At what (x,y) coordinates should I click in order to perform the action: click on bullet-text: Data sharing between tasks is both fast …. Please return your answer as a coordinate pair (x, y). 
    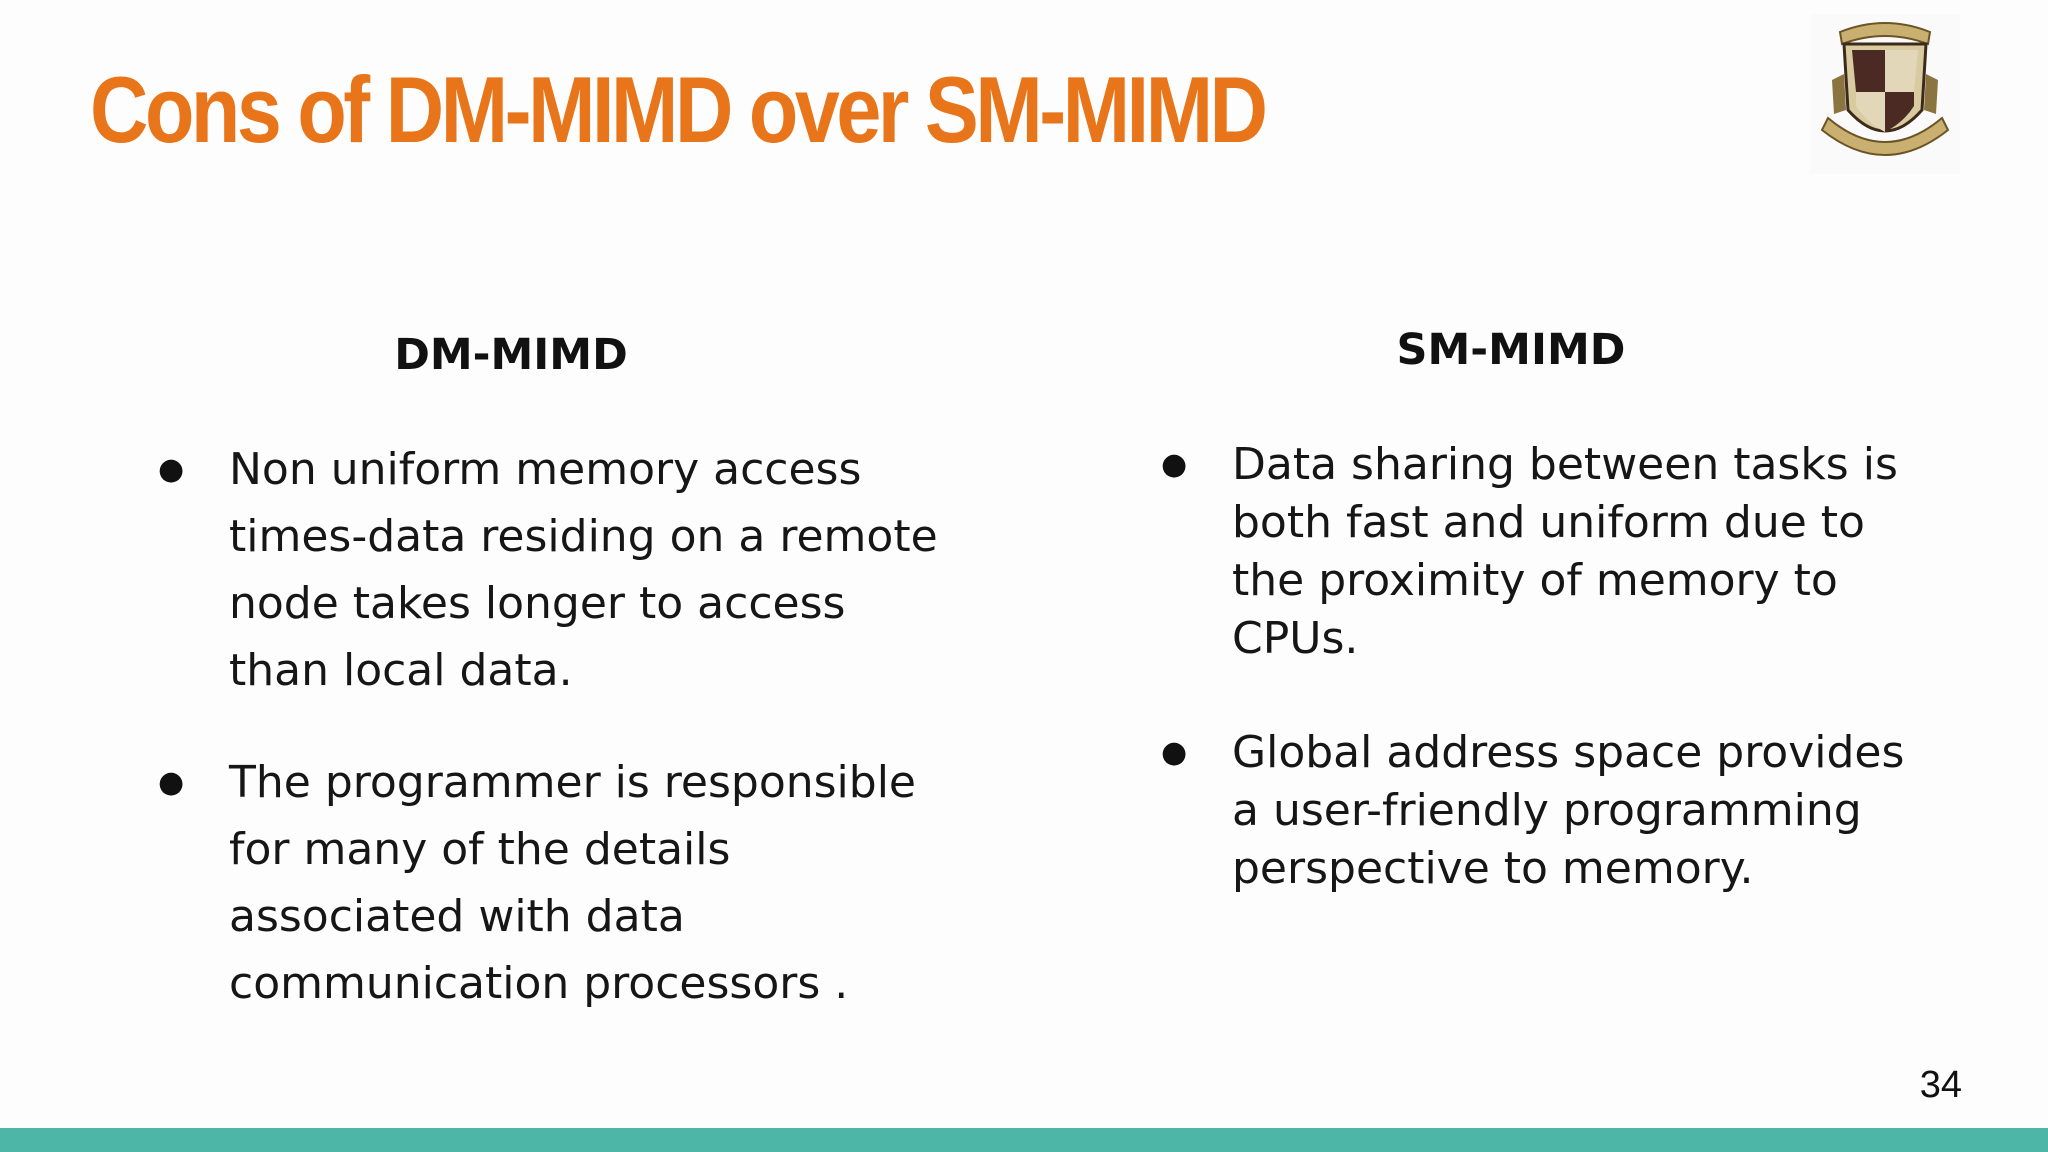
    Looking at the image, I should click on (1565, 551).